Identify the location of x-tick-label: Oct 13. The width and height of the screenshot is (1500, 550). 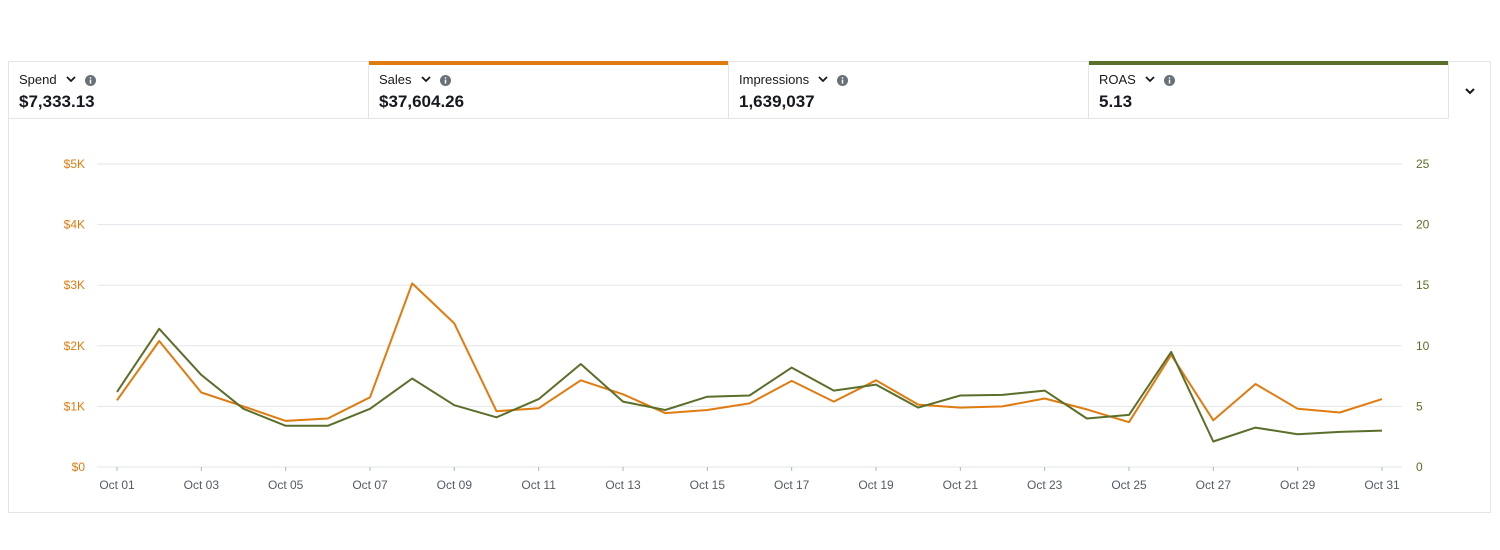
(623, 485).